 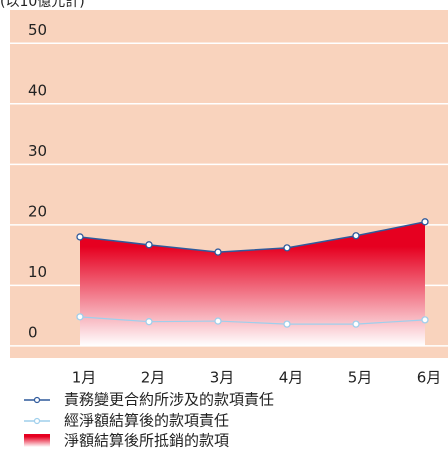 I want to click on x-tick-label: 5月, so click(x=360, y=378).